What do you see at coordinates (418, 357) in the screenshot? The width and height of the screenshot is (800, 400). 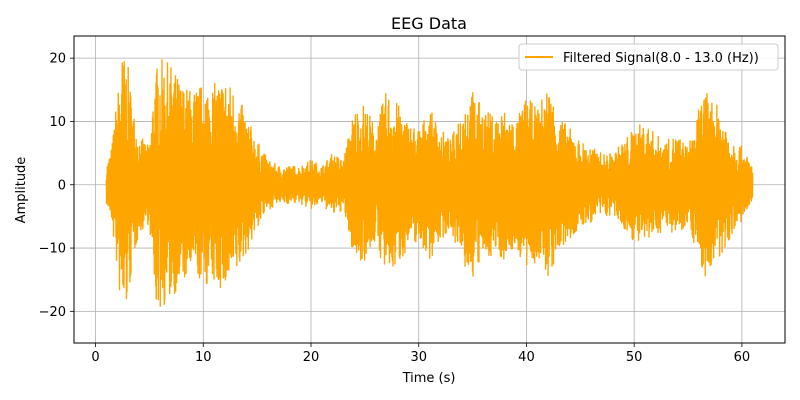 I see `x-tick-label: 30` at bounding box center [418, 357].